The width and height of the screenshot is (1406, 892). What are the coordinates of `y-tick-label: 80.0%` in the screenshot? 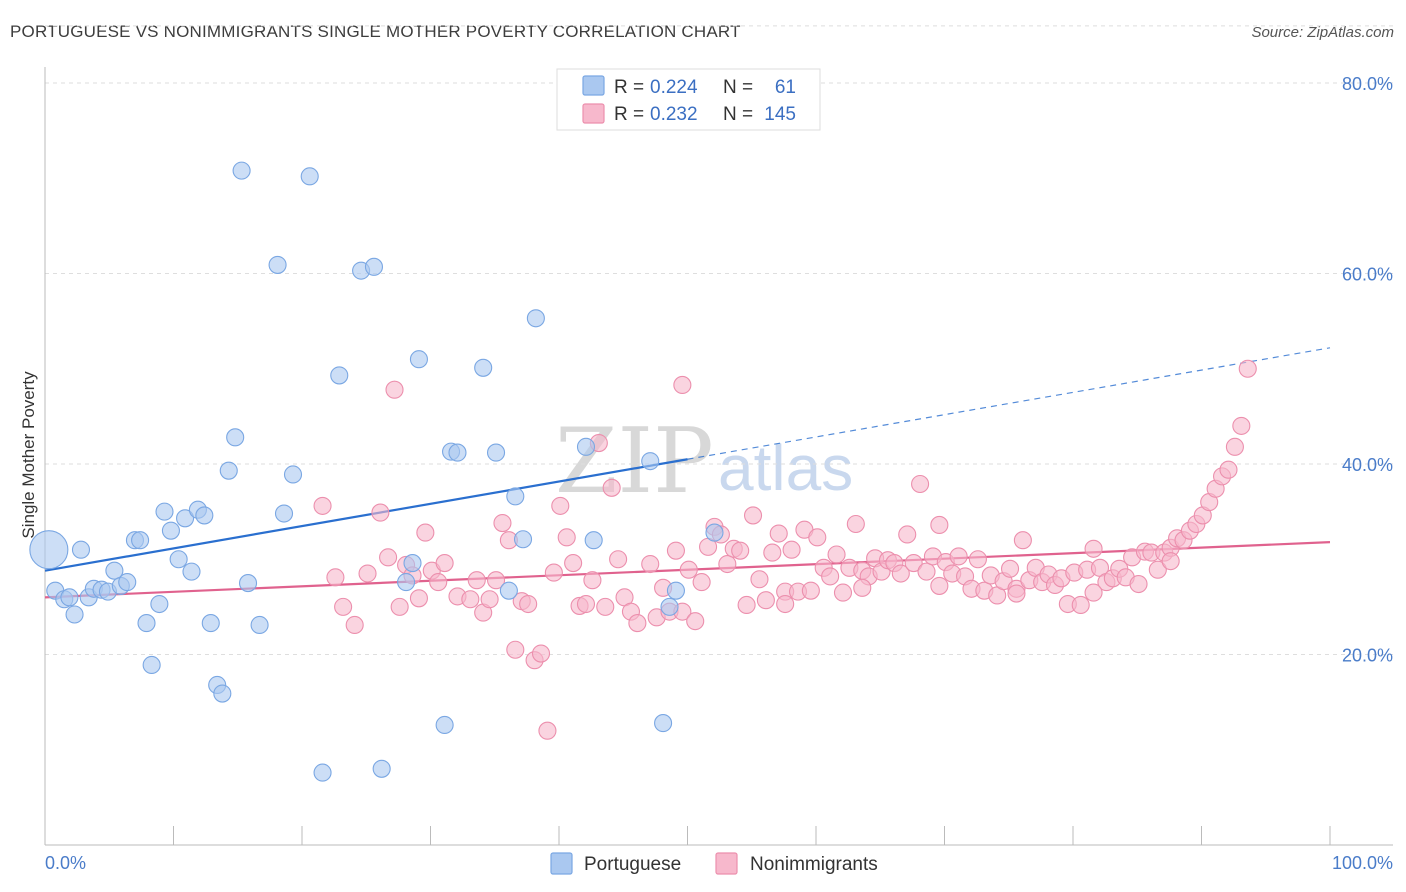 It's located at (1367, 84).